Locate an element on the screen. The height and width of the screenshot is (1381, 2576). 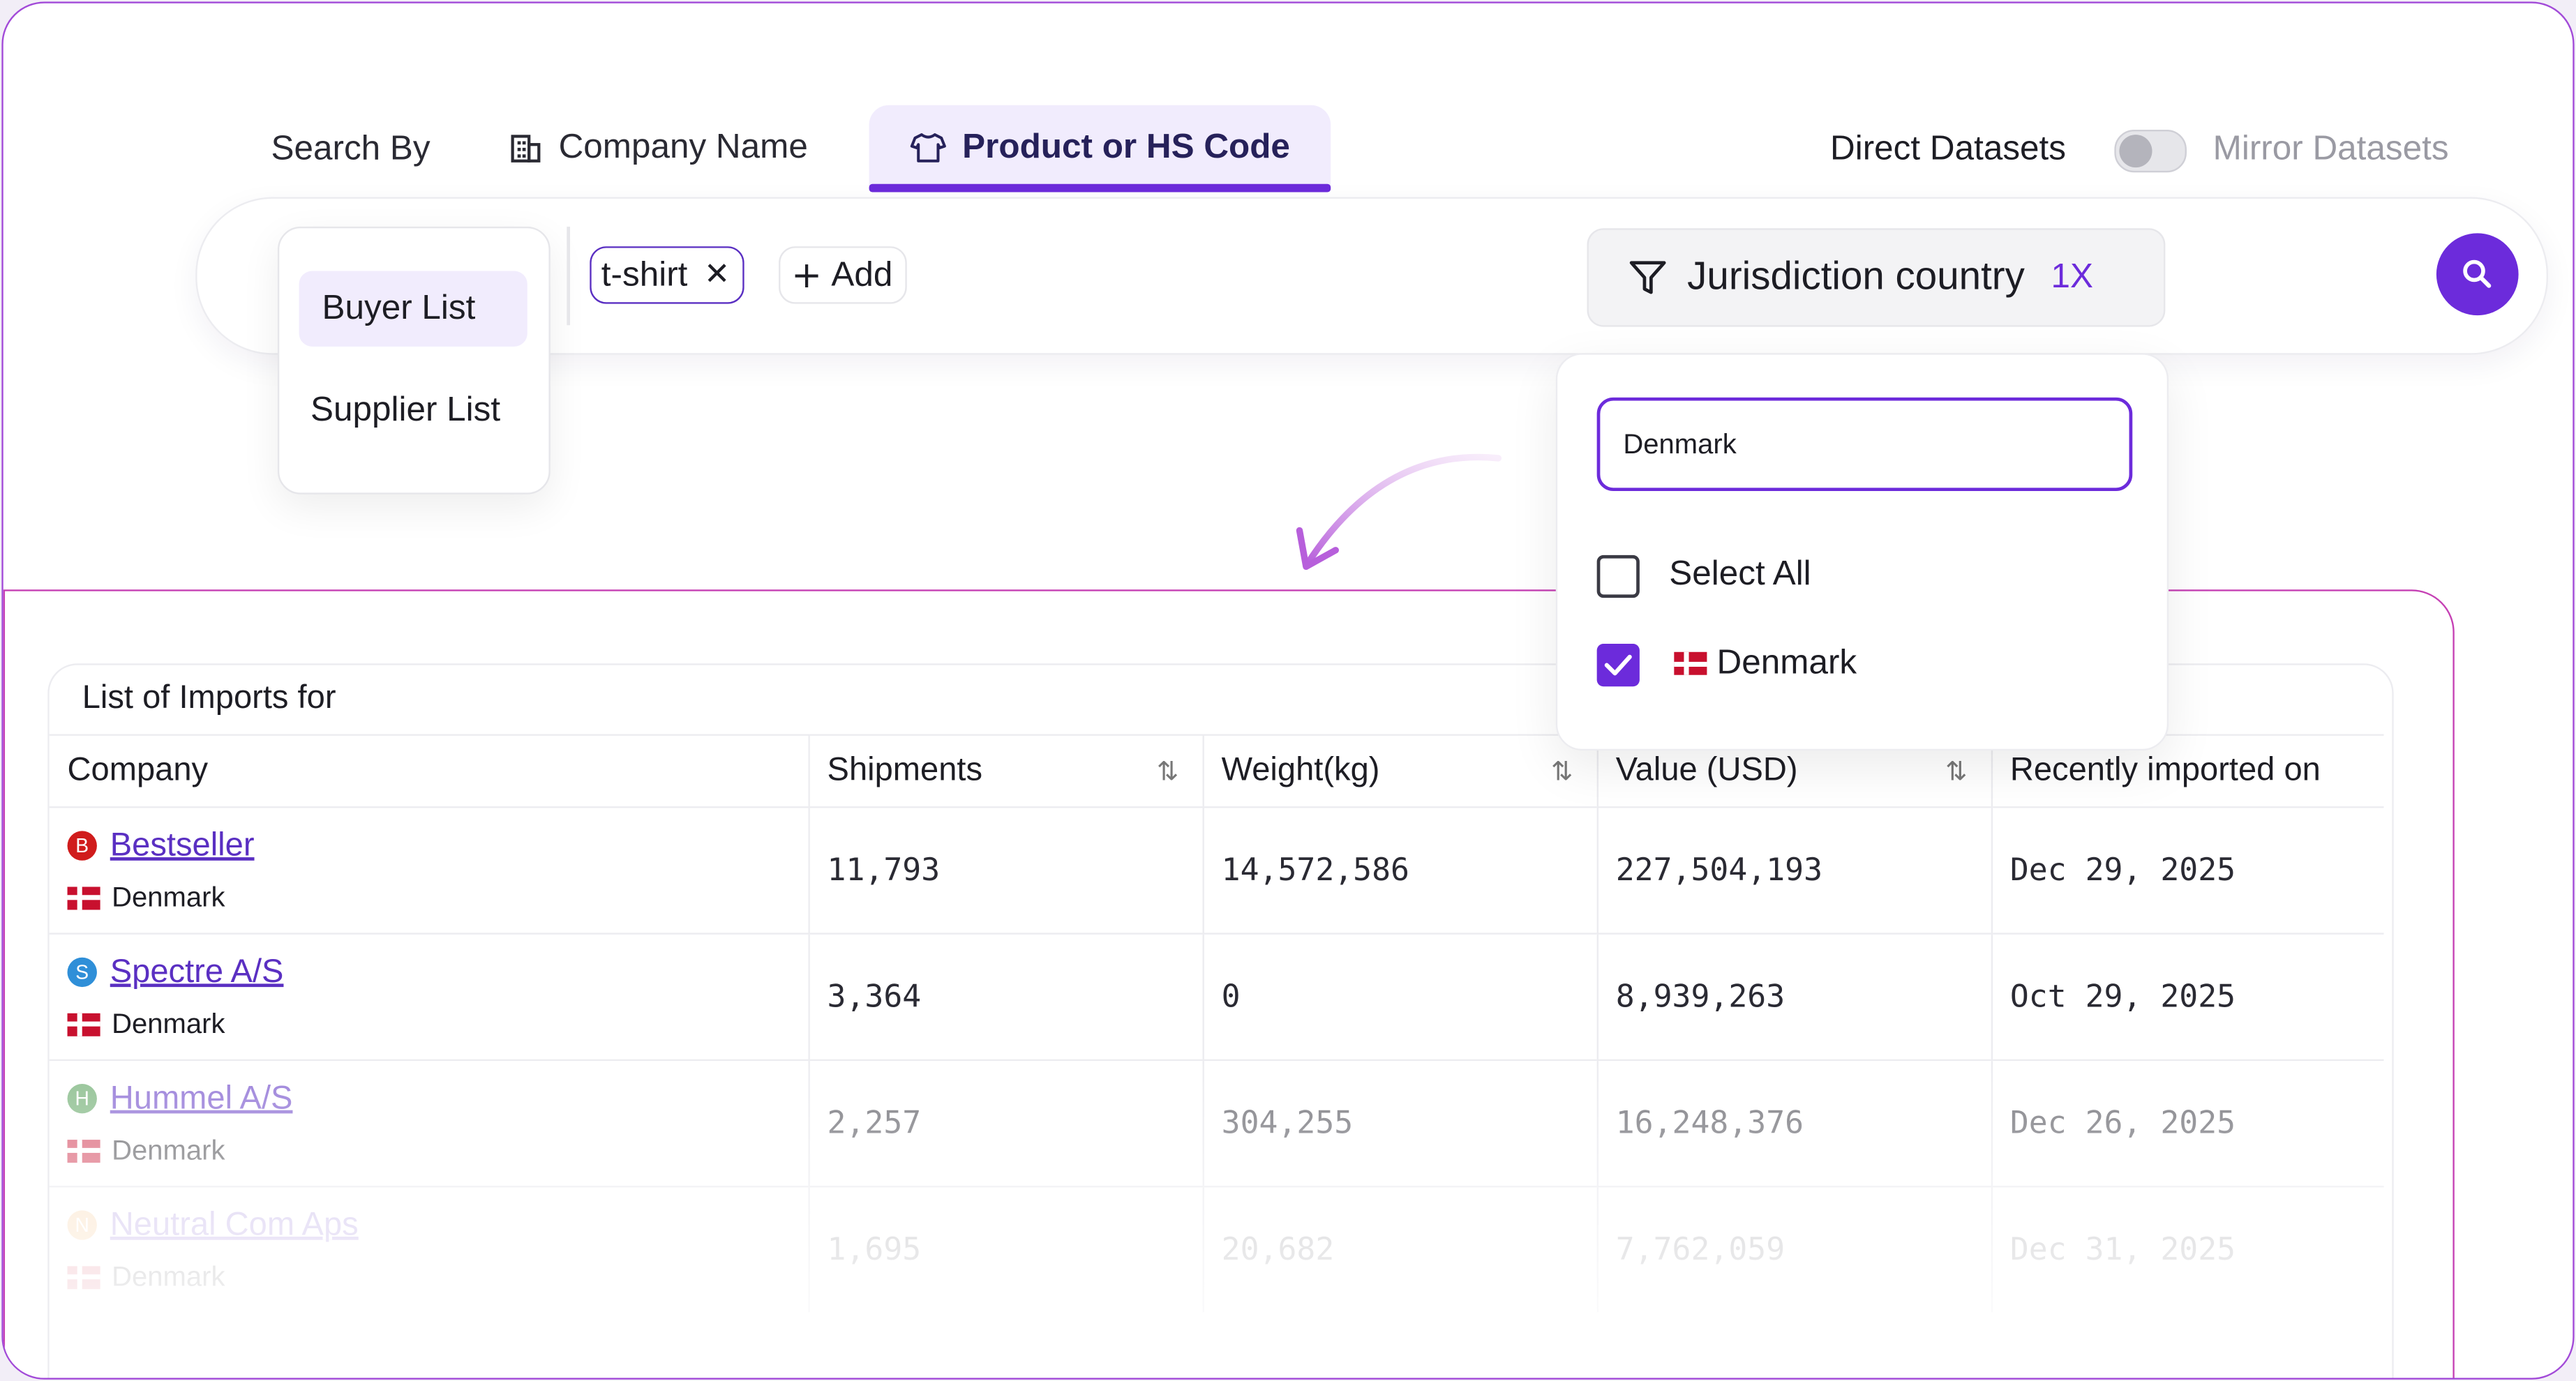
tab-company-name: Company Name is located at coordinates (658, 147).